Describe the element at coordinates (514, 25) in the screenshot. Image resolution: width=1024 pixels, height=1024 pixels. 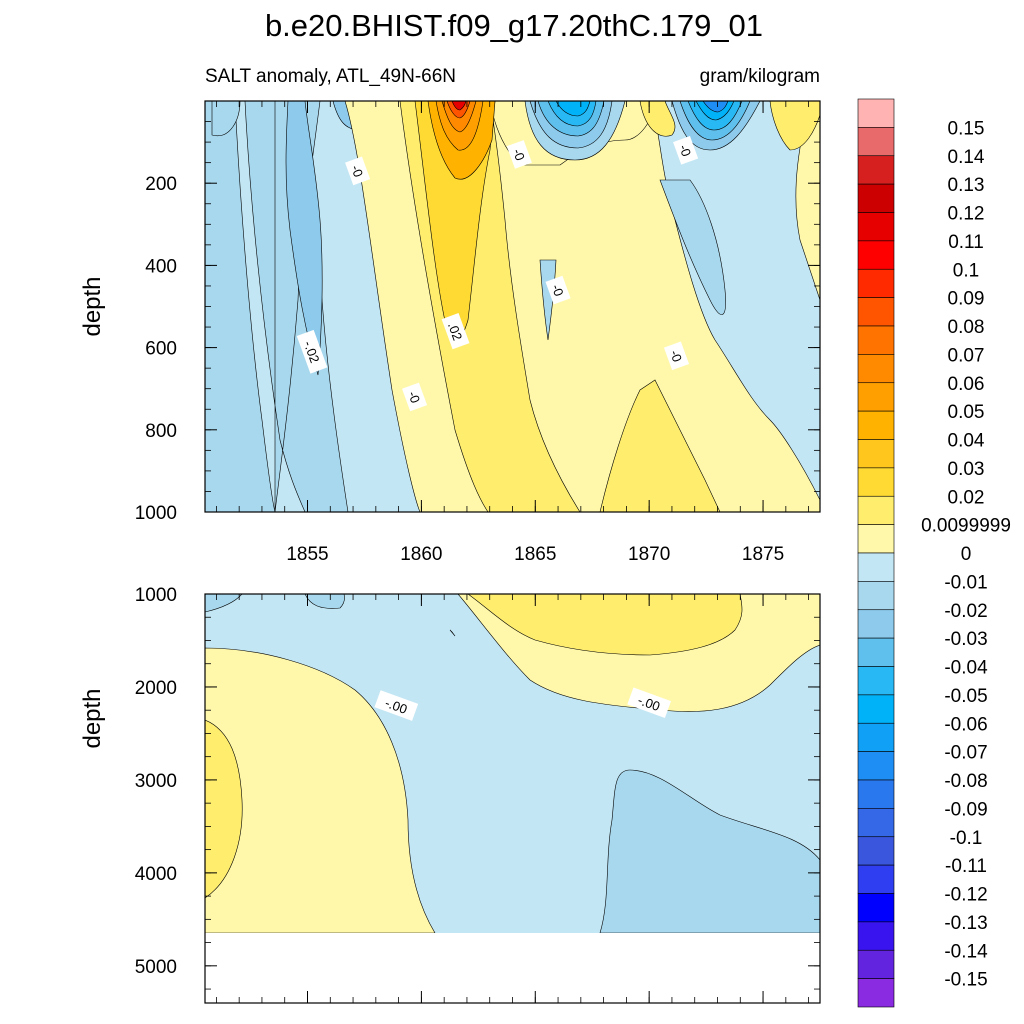
I see `chart-title: b.e20.BHIST.f09_g17.20thC.179_01` at that location.